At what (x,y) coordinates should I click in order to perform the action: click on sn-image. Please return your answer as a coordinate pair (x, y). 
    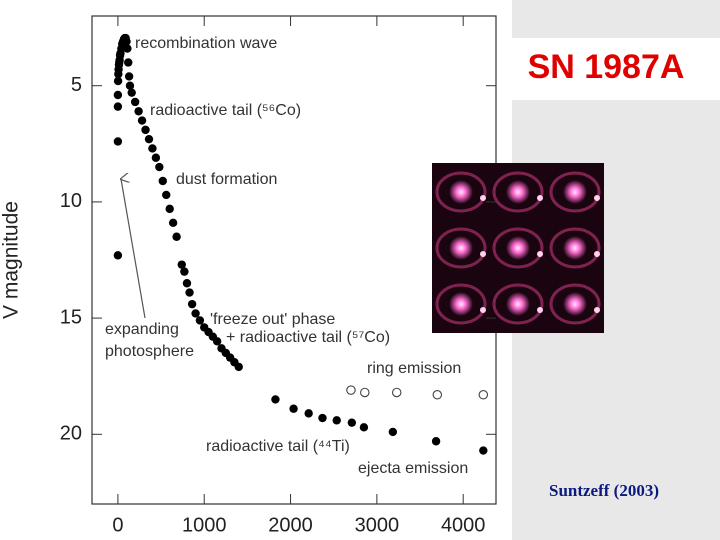
    Looking at the image, I should click on (518, 248).